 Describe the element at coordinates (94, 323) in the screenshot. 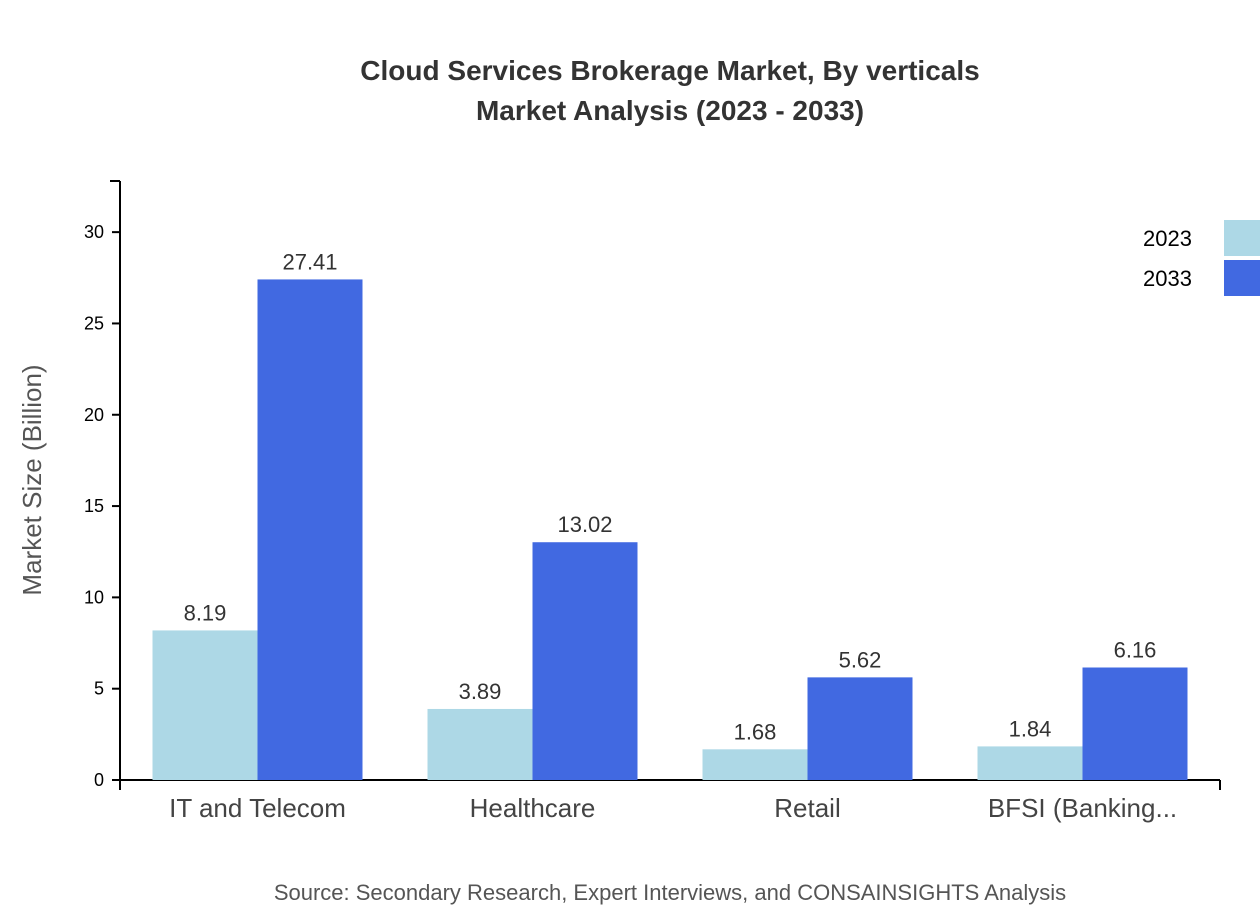

I see `y-tick-label: 25` at that location.